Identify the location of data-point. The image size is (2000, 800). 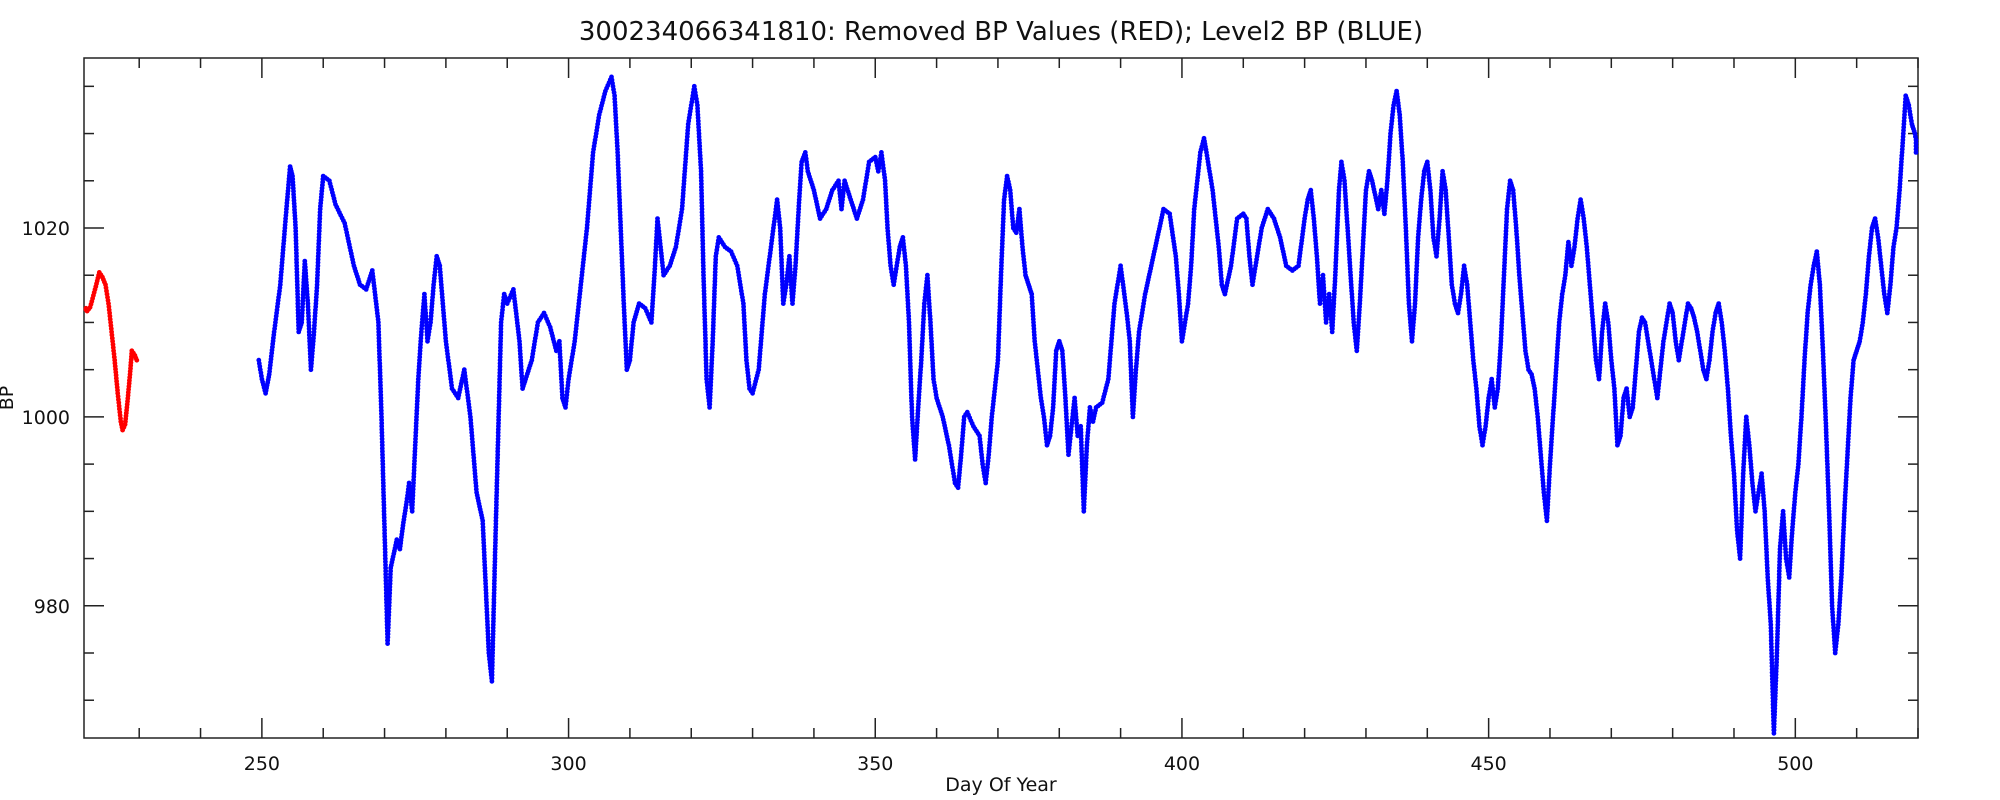
(137, 360).